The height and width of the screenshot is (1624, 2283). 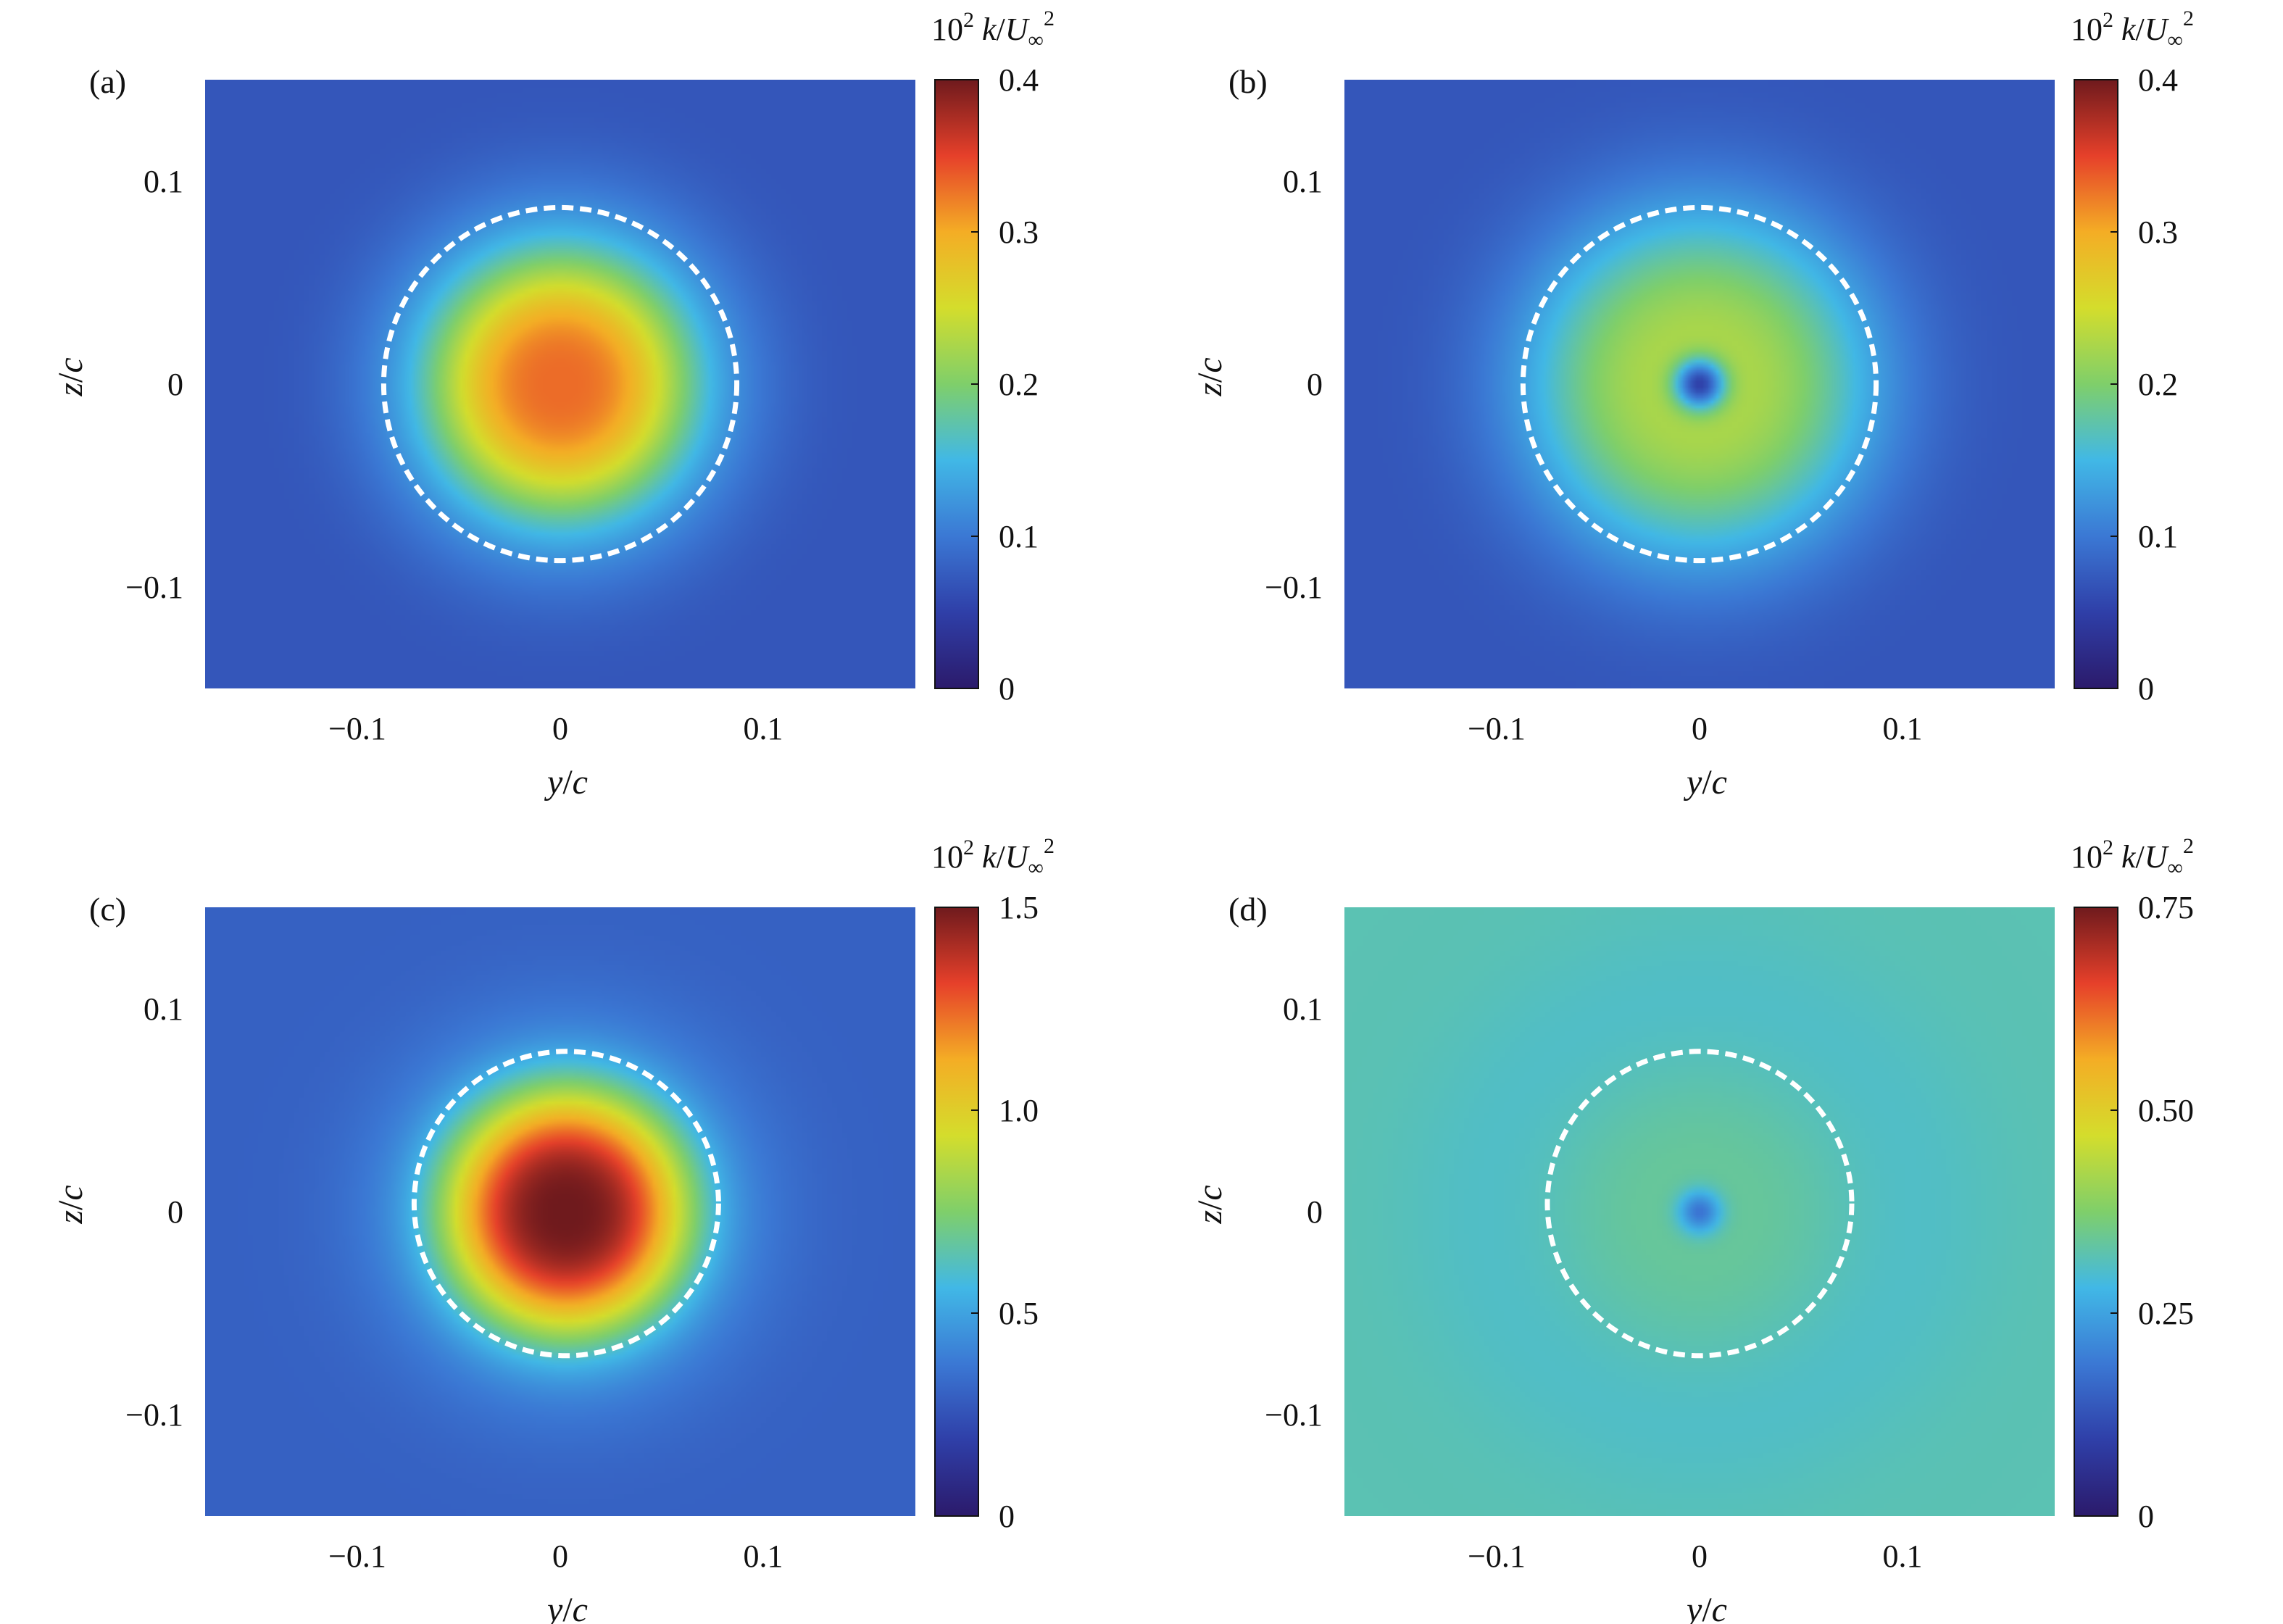 I want to click on panel-label: (d), so click(x=1248, y=909).